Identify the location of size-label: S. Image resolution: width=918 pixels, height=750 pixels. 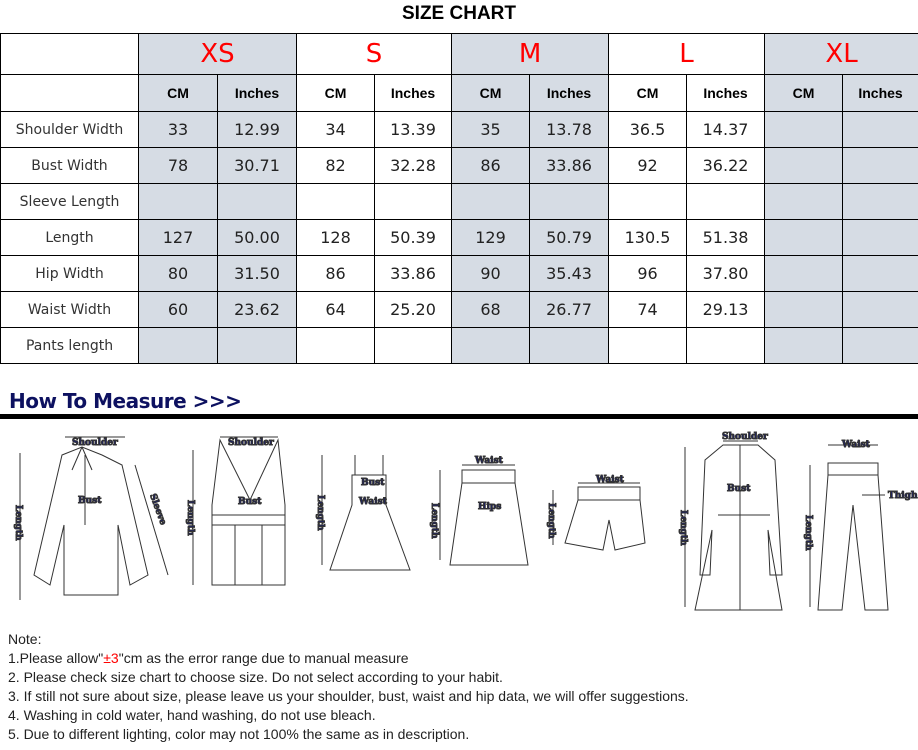
(374, 54).